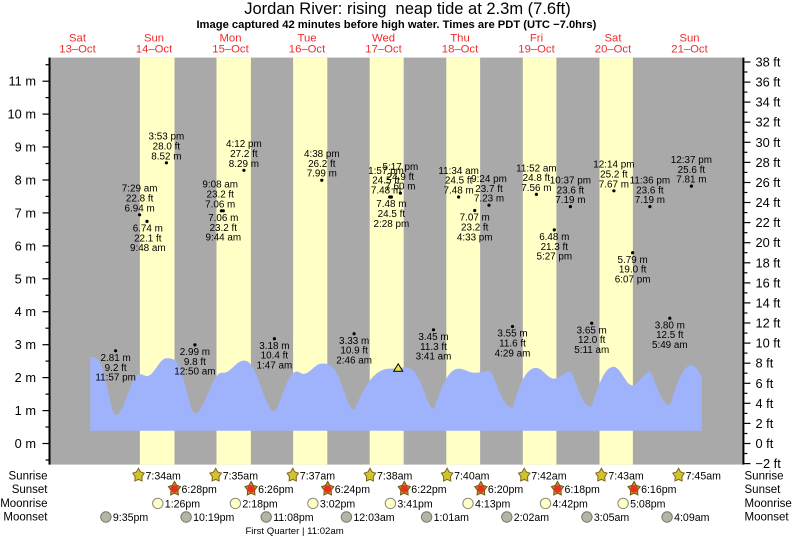 This screenshot has width=793, height=539. Describe the element at coordinates (472, 476) in the screenshot. I see `svg-text: 7:40am` at that location.